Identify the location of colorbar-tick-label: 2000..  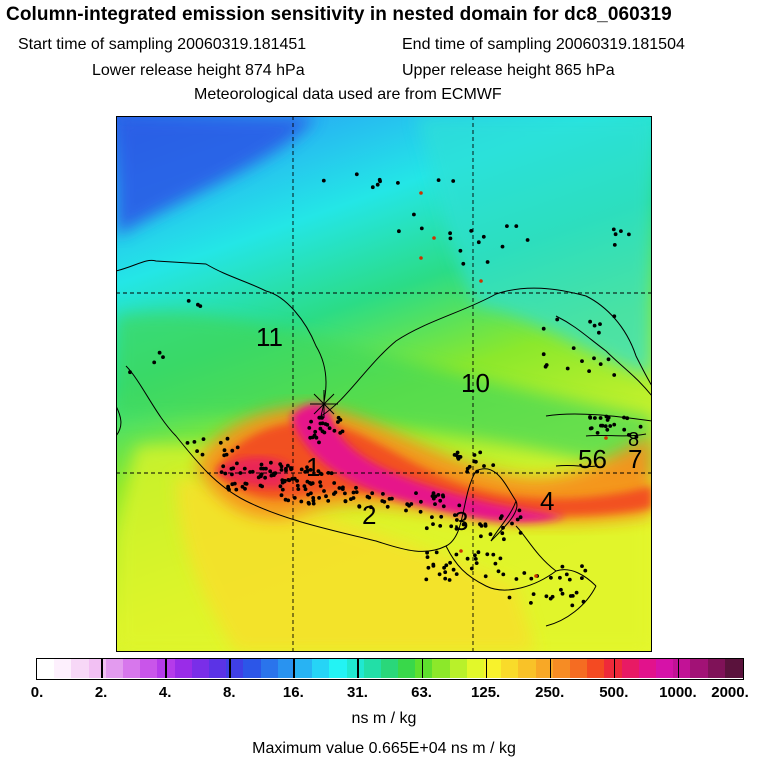
(730, 692).